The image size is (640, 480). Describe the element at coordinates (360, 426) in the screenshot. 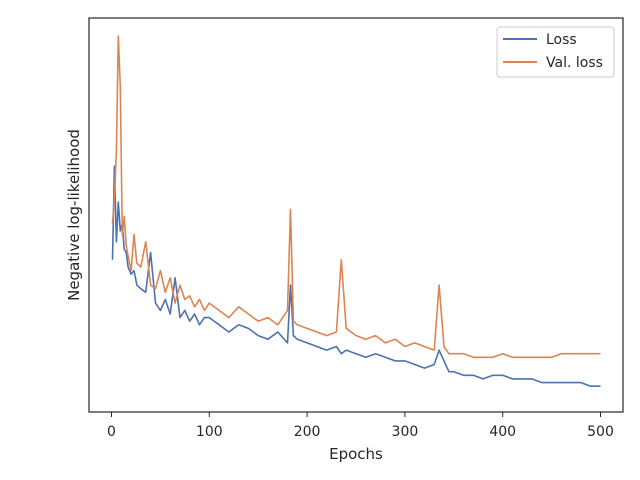

I see `x-axis: 0 100 200 300 400 500` at that location.